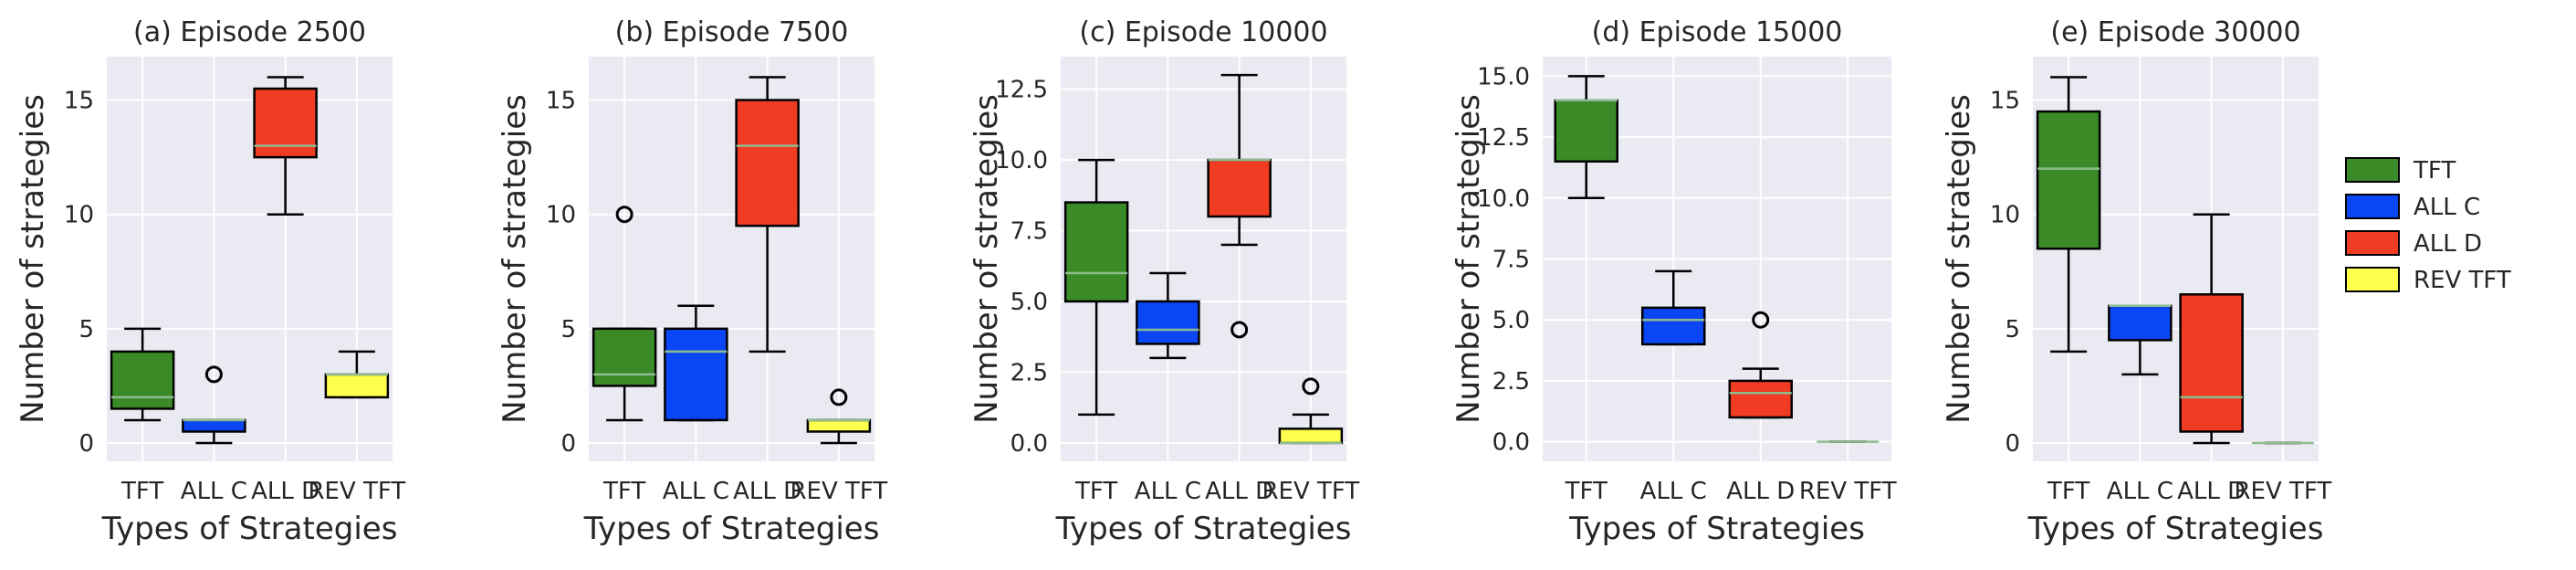  I want to click on legend-item-tft: TFT, so click(2401, 171).